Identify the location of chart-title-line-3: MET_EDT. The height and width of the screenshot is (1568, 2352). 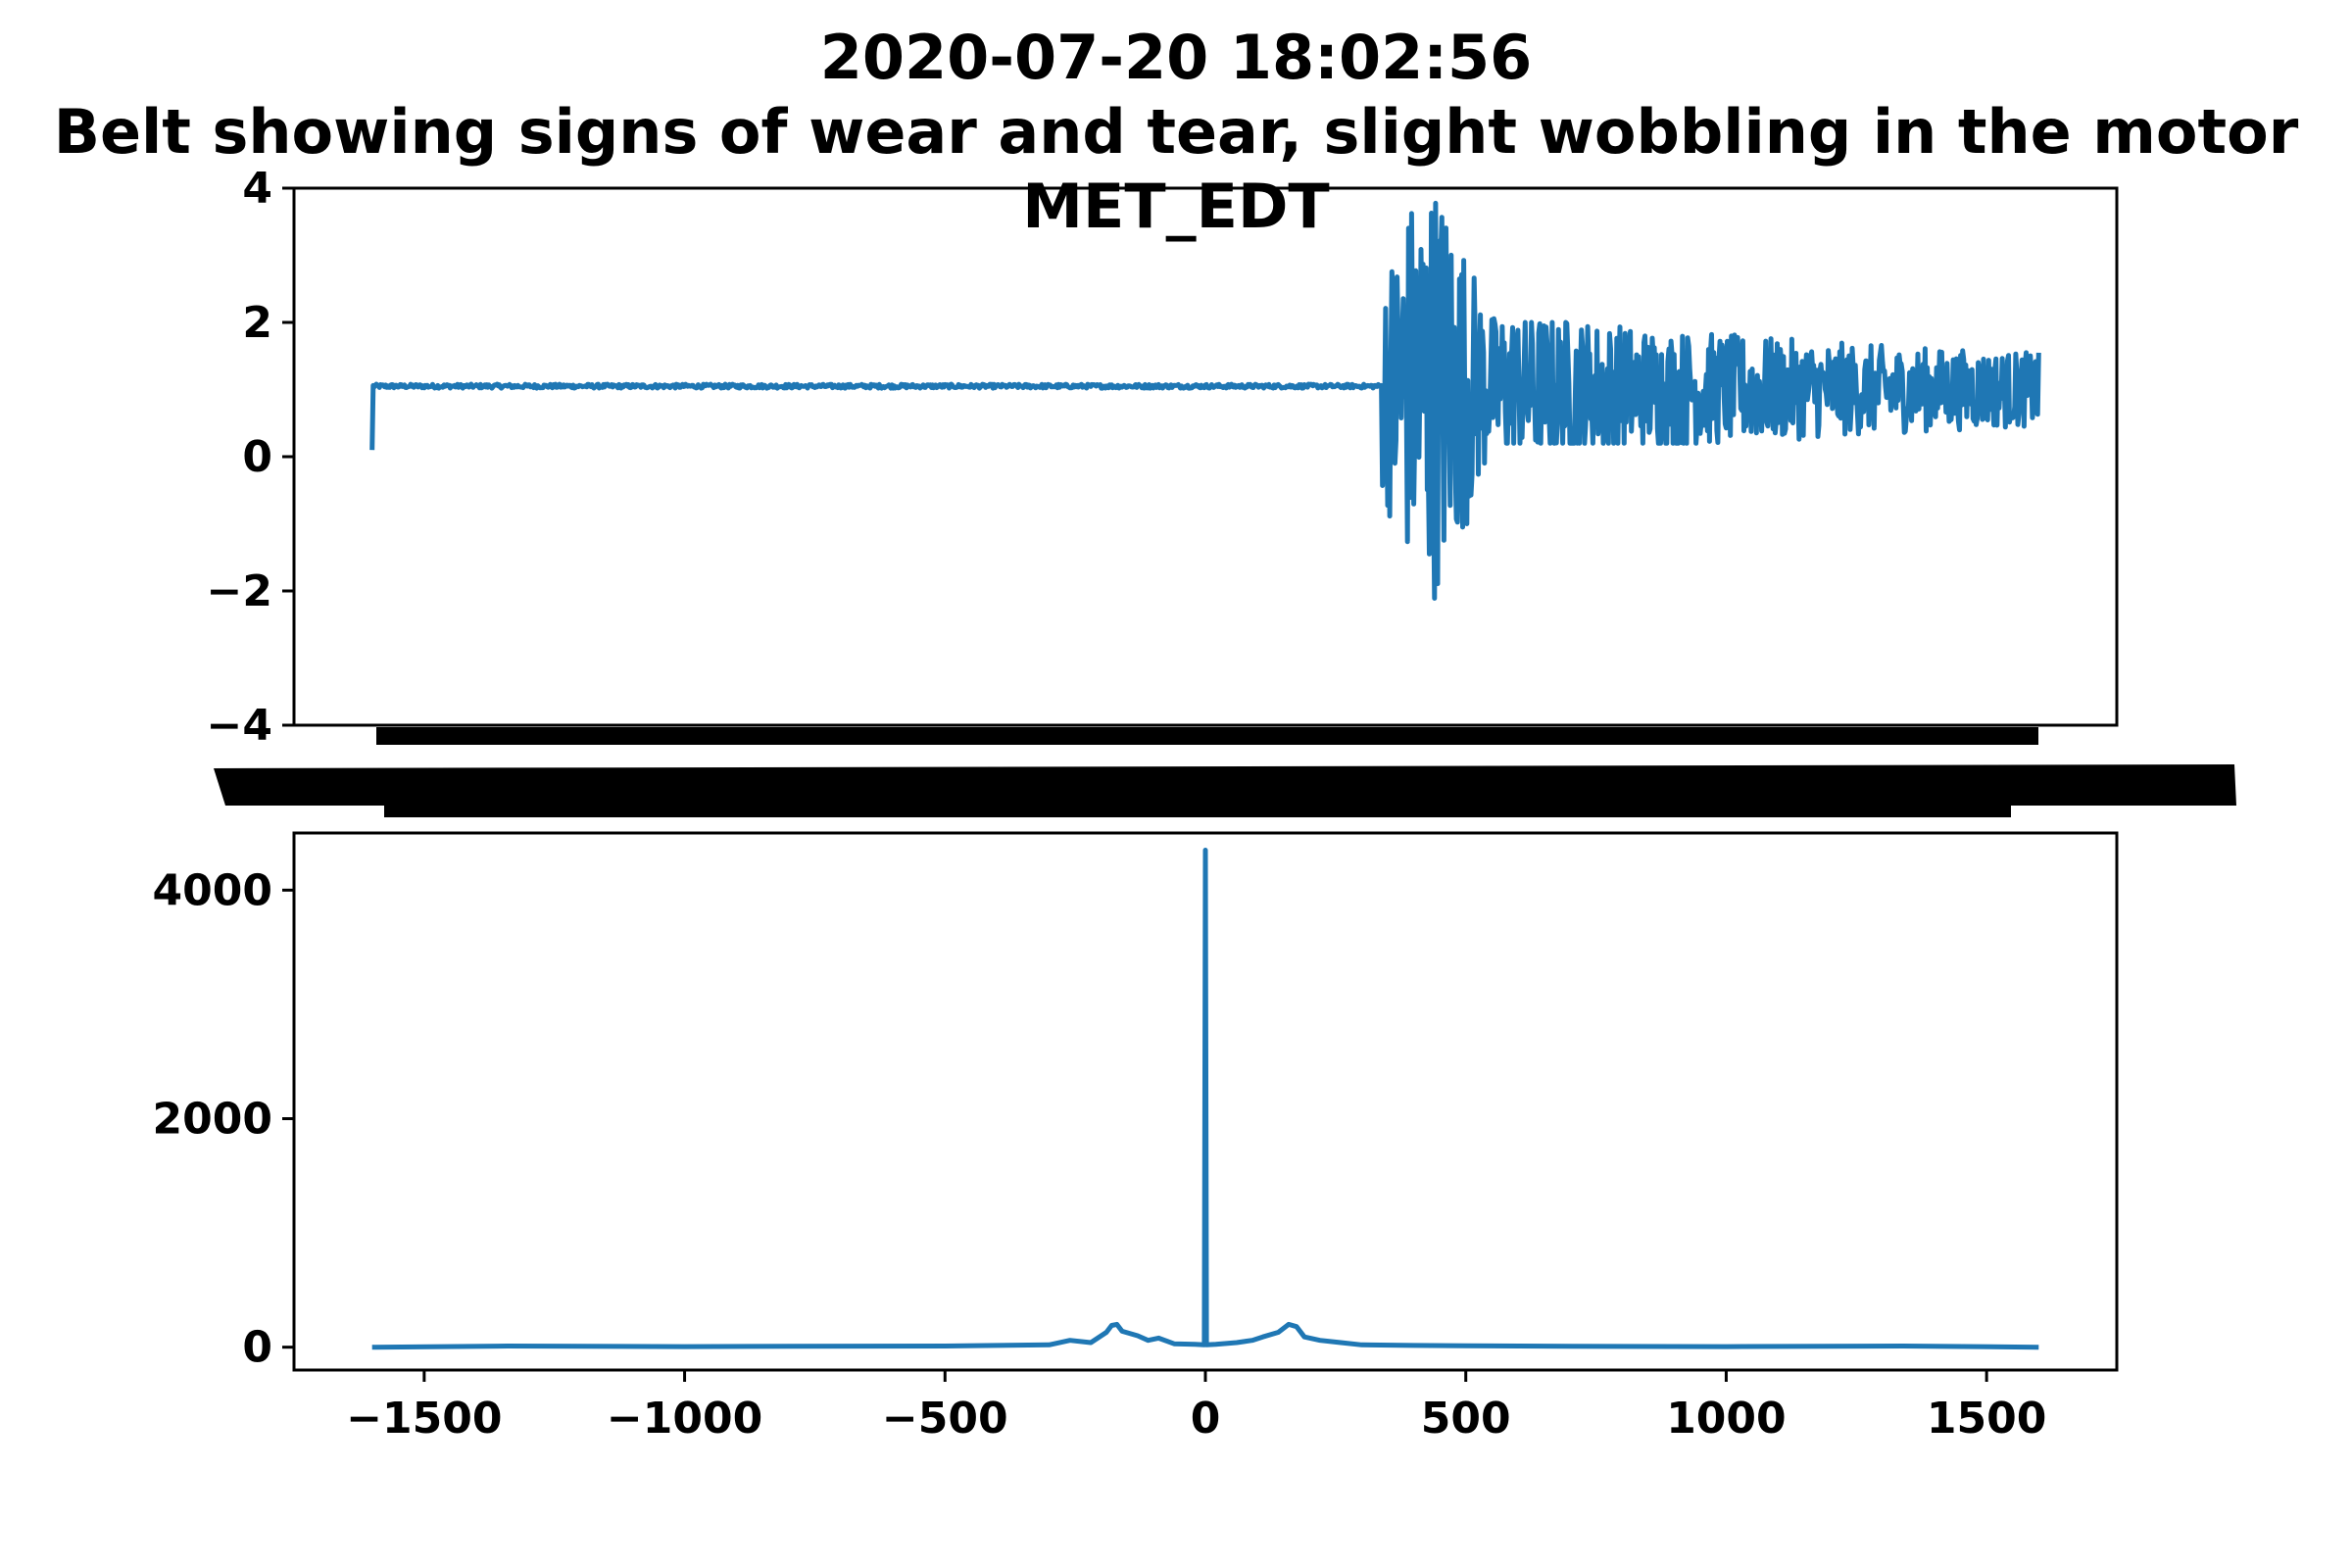
(1176, 206).